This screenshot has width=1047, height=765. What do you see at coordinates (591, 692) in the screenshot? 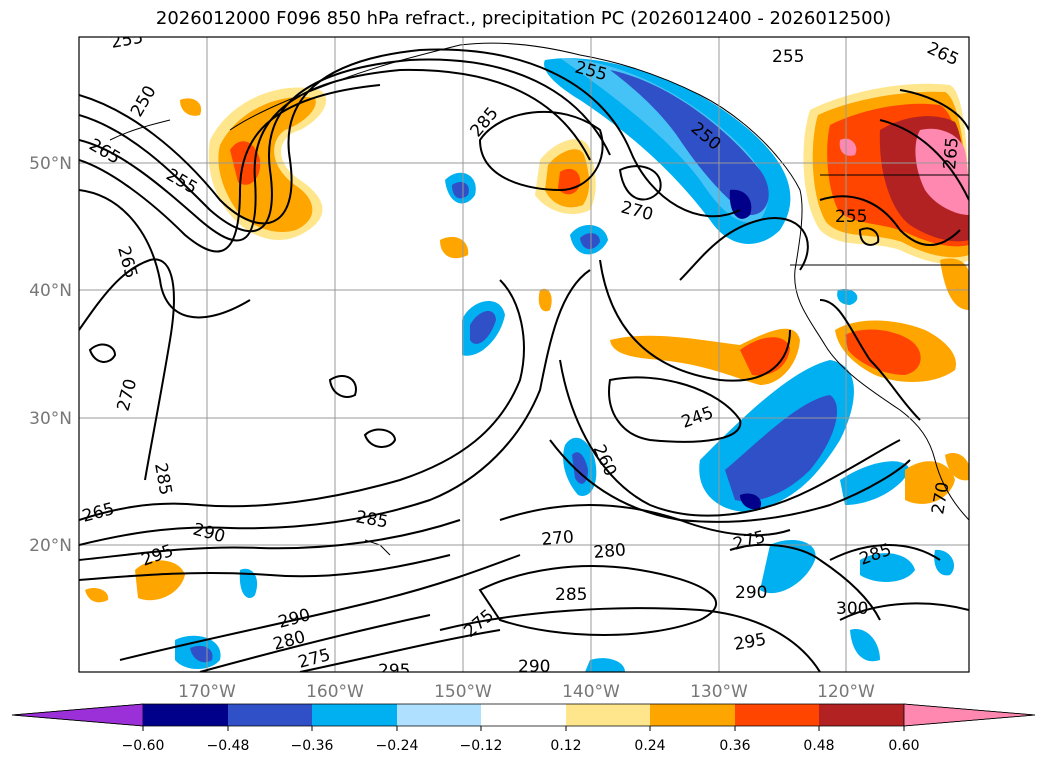
I see `lon-label: 140°W` at bounding box center [591, 692].